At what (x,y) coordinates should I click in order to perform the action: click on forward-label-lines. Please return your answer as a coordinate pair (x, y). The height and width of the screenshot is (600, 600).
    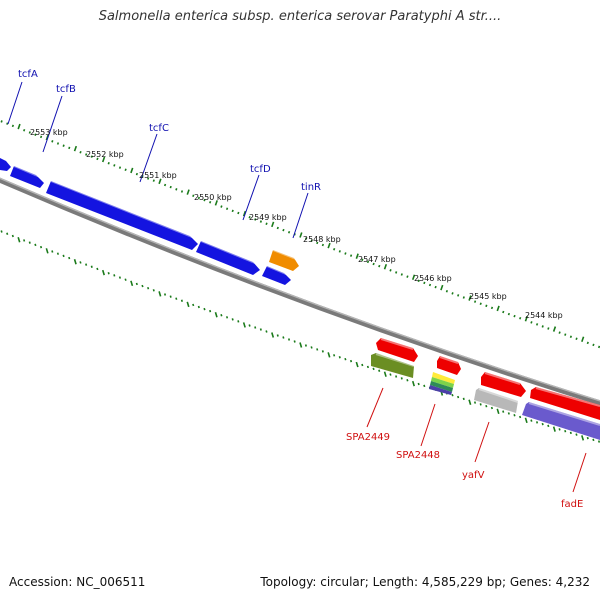
    Looking at the image, I should click on (158, 160).